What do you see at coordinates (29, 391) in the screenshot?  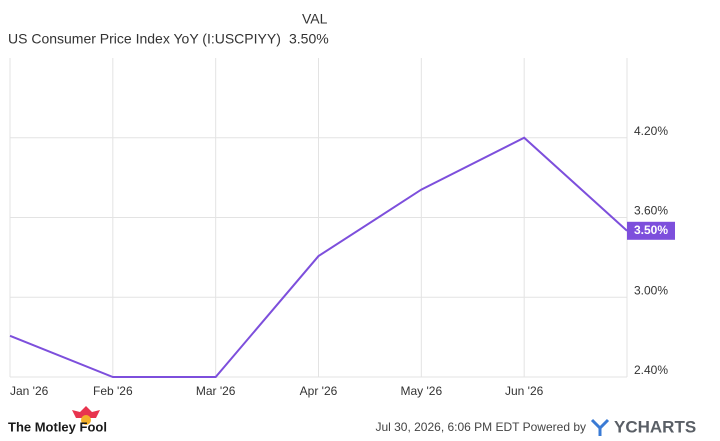 I see `x-tick-label: Jan '26` at bounding box center [29, 391].